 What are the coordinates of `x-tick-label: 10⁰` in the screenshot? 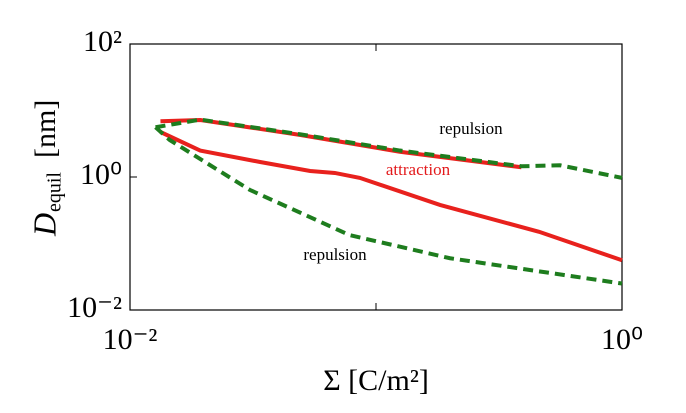 It's located at (622, 339).